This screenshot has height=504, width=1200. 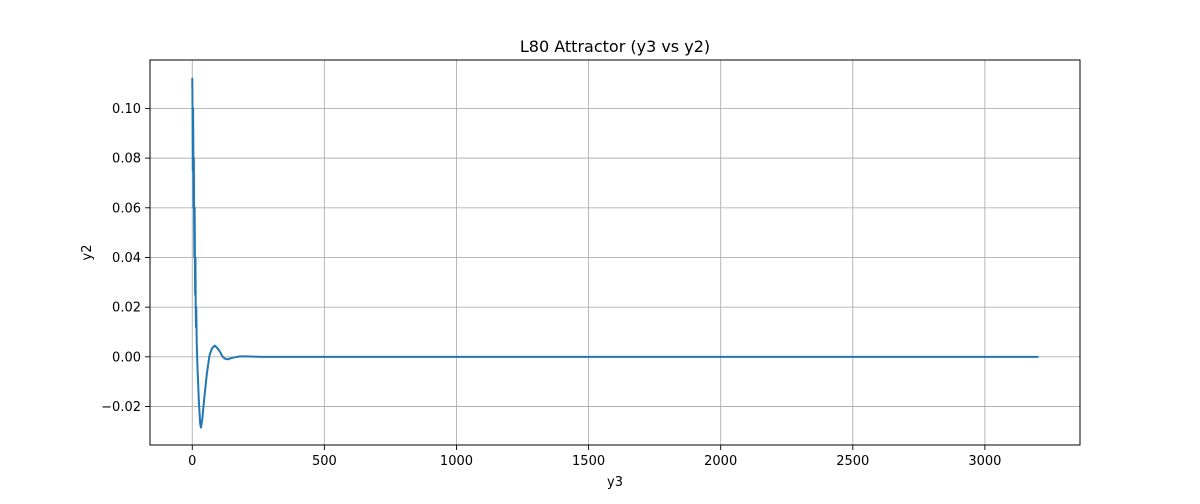 I want to click on x-tick-label: 2000, so click(x=720, y=461).